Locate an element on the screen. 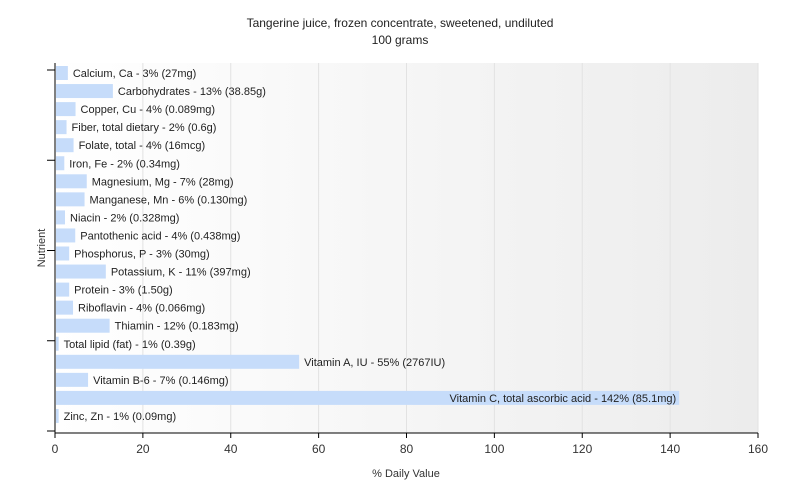 The height and width of the screenshot is (500, 800). bar-label: Copper, Cu - 4% (0.089mg) is located at coordinates (148, 110).